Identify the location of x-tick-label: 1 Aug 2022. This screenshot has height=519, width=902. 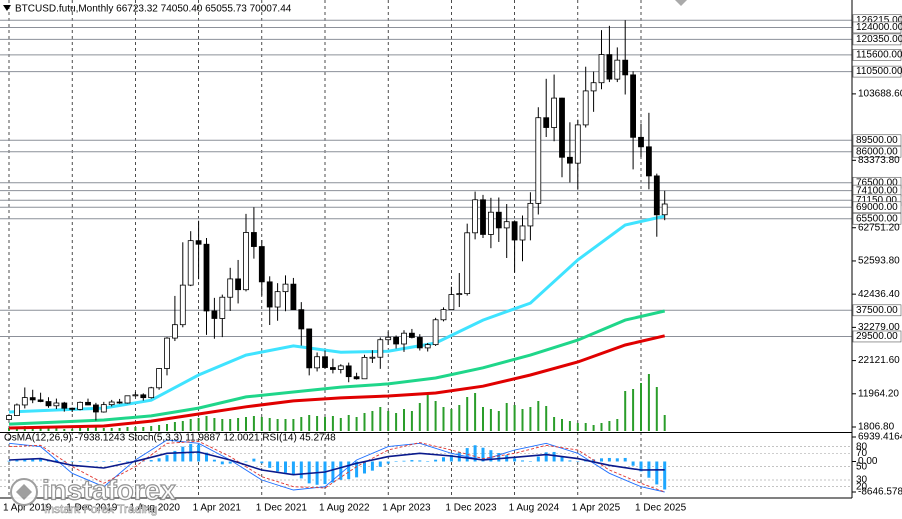
(344, 508).